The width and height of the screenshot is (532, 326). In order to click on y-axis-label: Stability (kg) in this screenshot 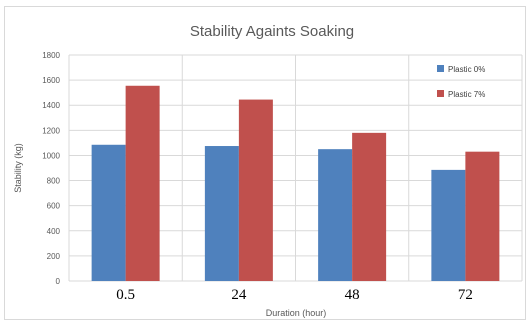, I will do `click(18, 168)`.